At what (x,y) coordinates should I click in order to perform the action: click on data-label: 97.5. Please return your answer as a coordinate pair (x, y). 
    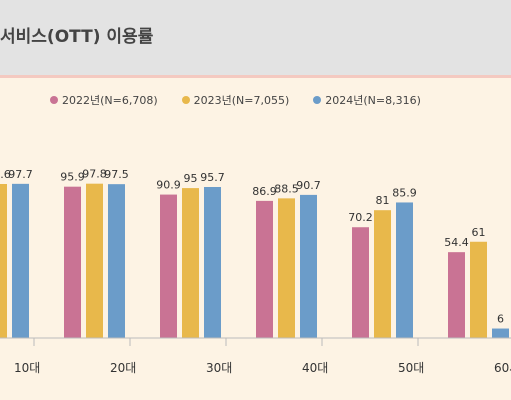
    Looking at the image, I should click on (116, 174).